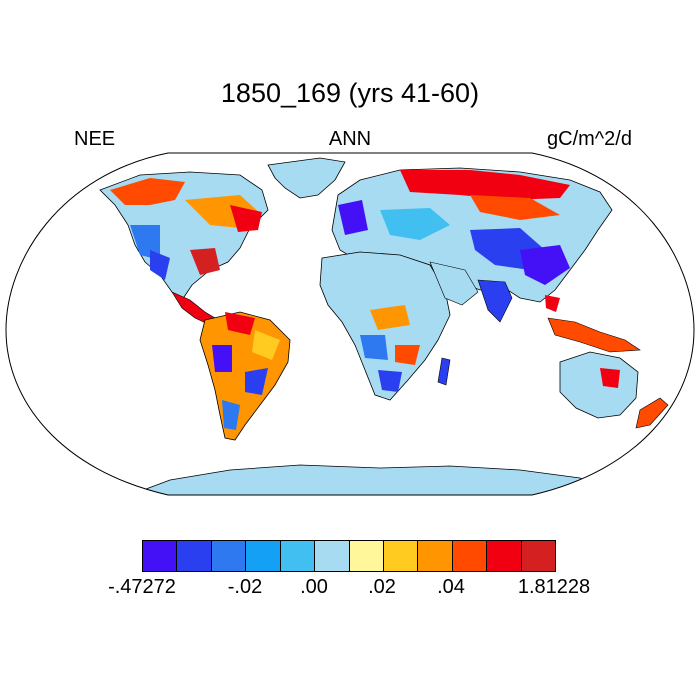 The height and width of the screenshot is (700, 700). Describe the element at coordinates (142, 587) in the screenshot. I see `colorbar-tick-label: -.47272` at that location.